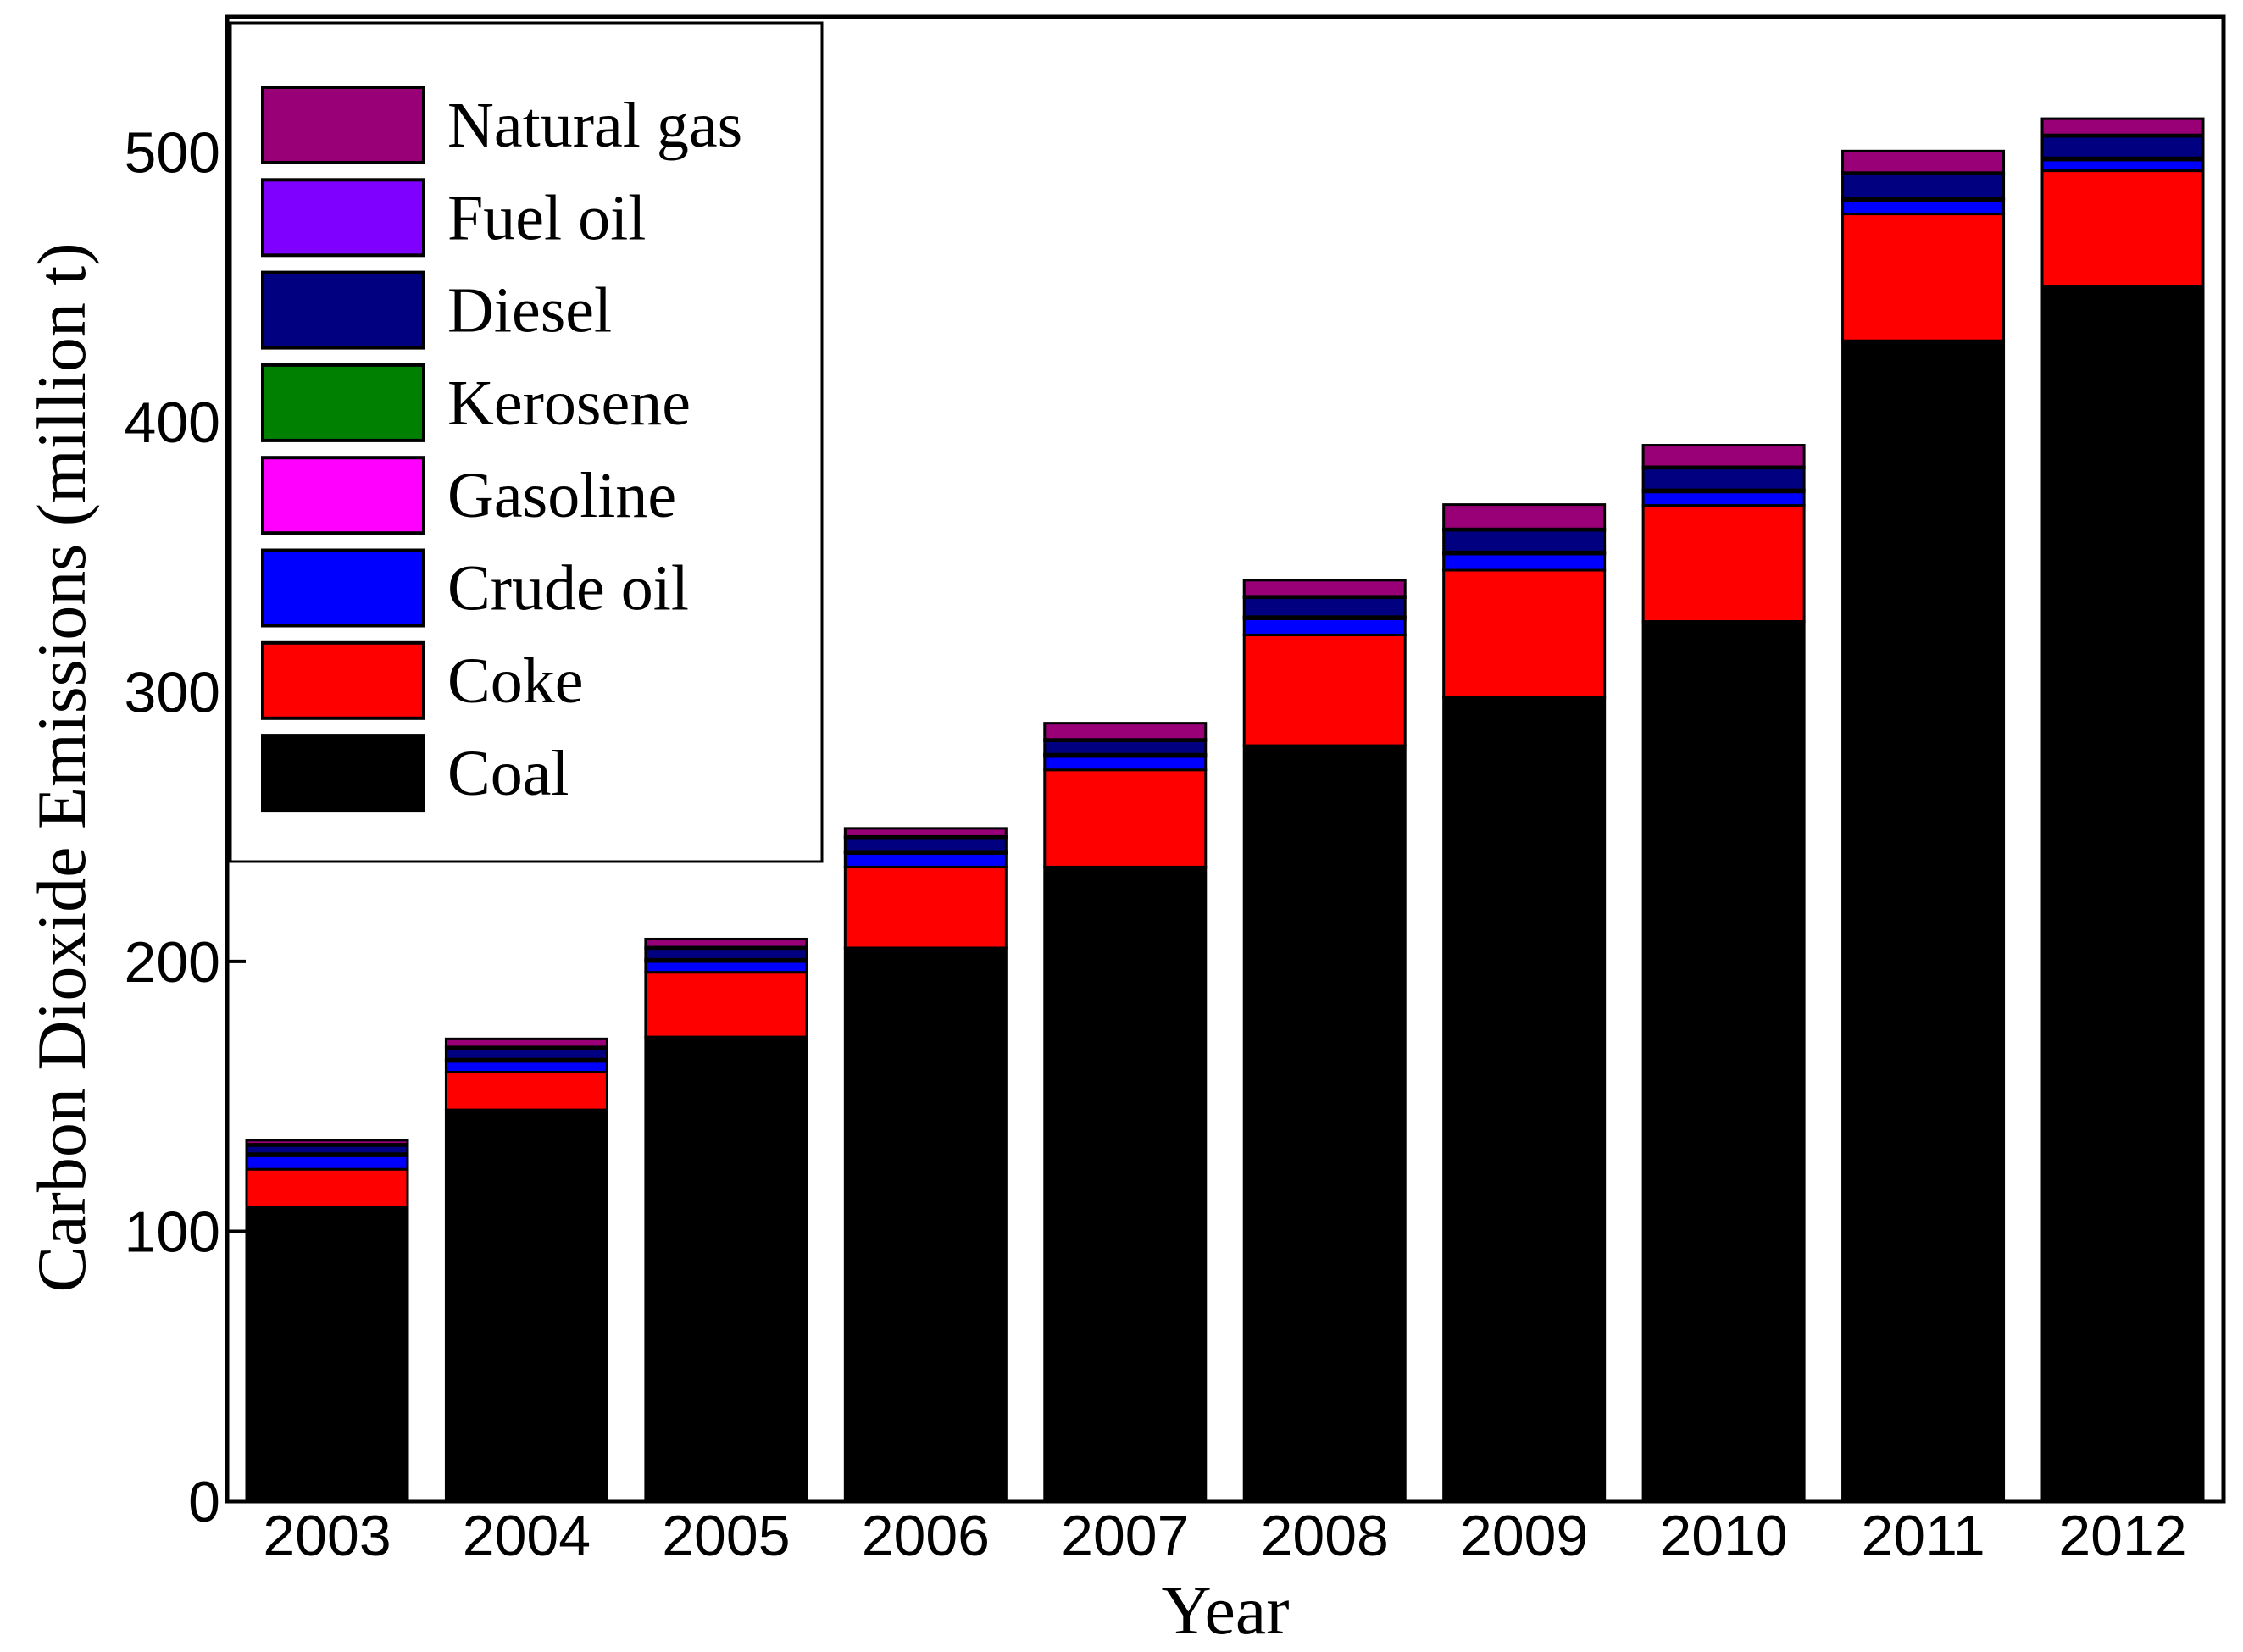 The height and width of the screenshot is (1652, 2243). I want to click on legend-label-kerosene: Kerosene, so click(569, 403).